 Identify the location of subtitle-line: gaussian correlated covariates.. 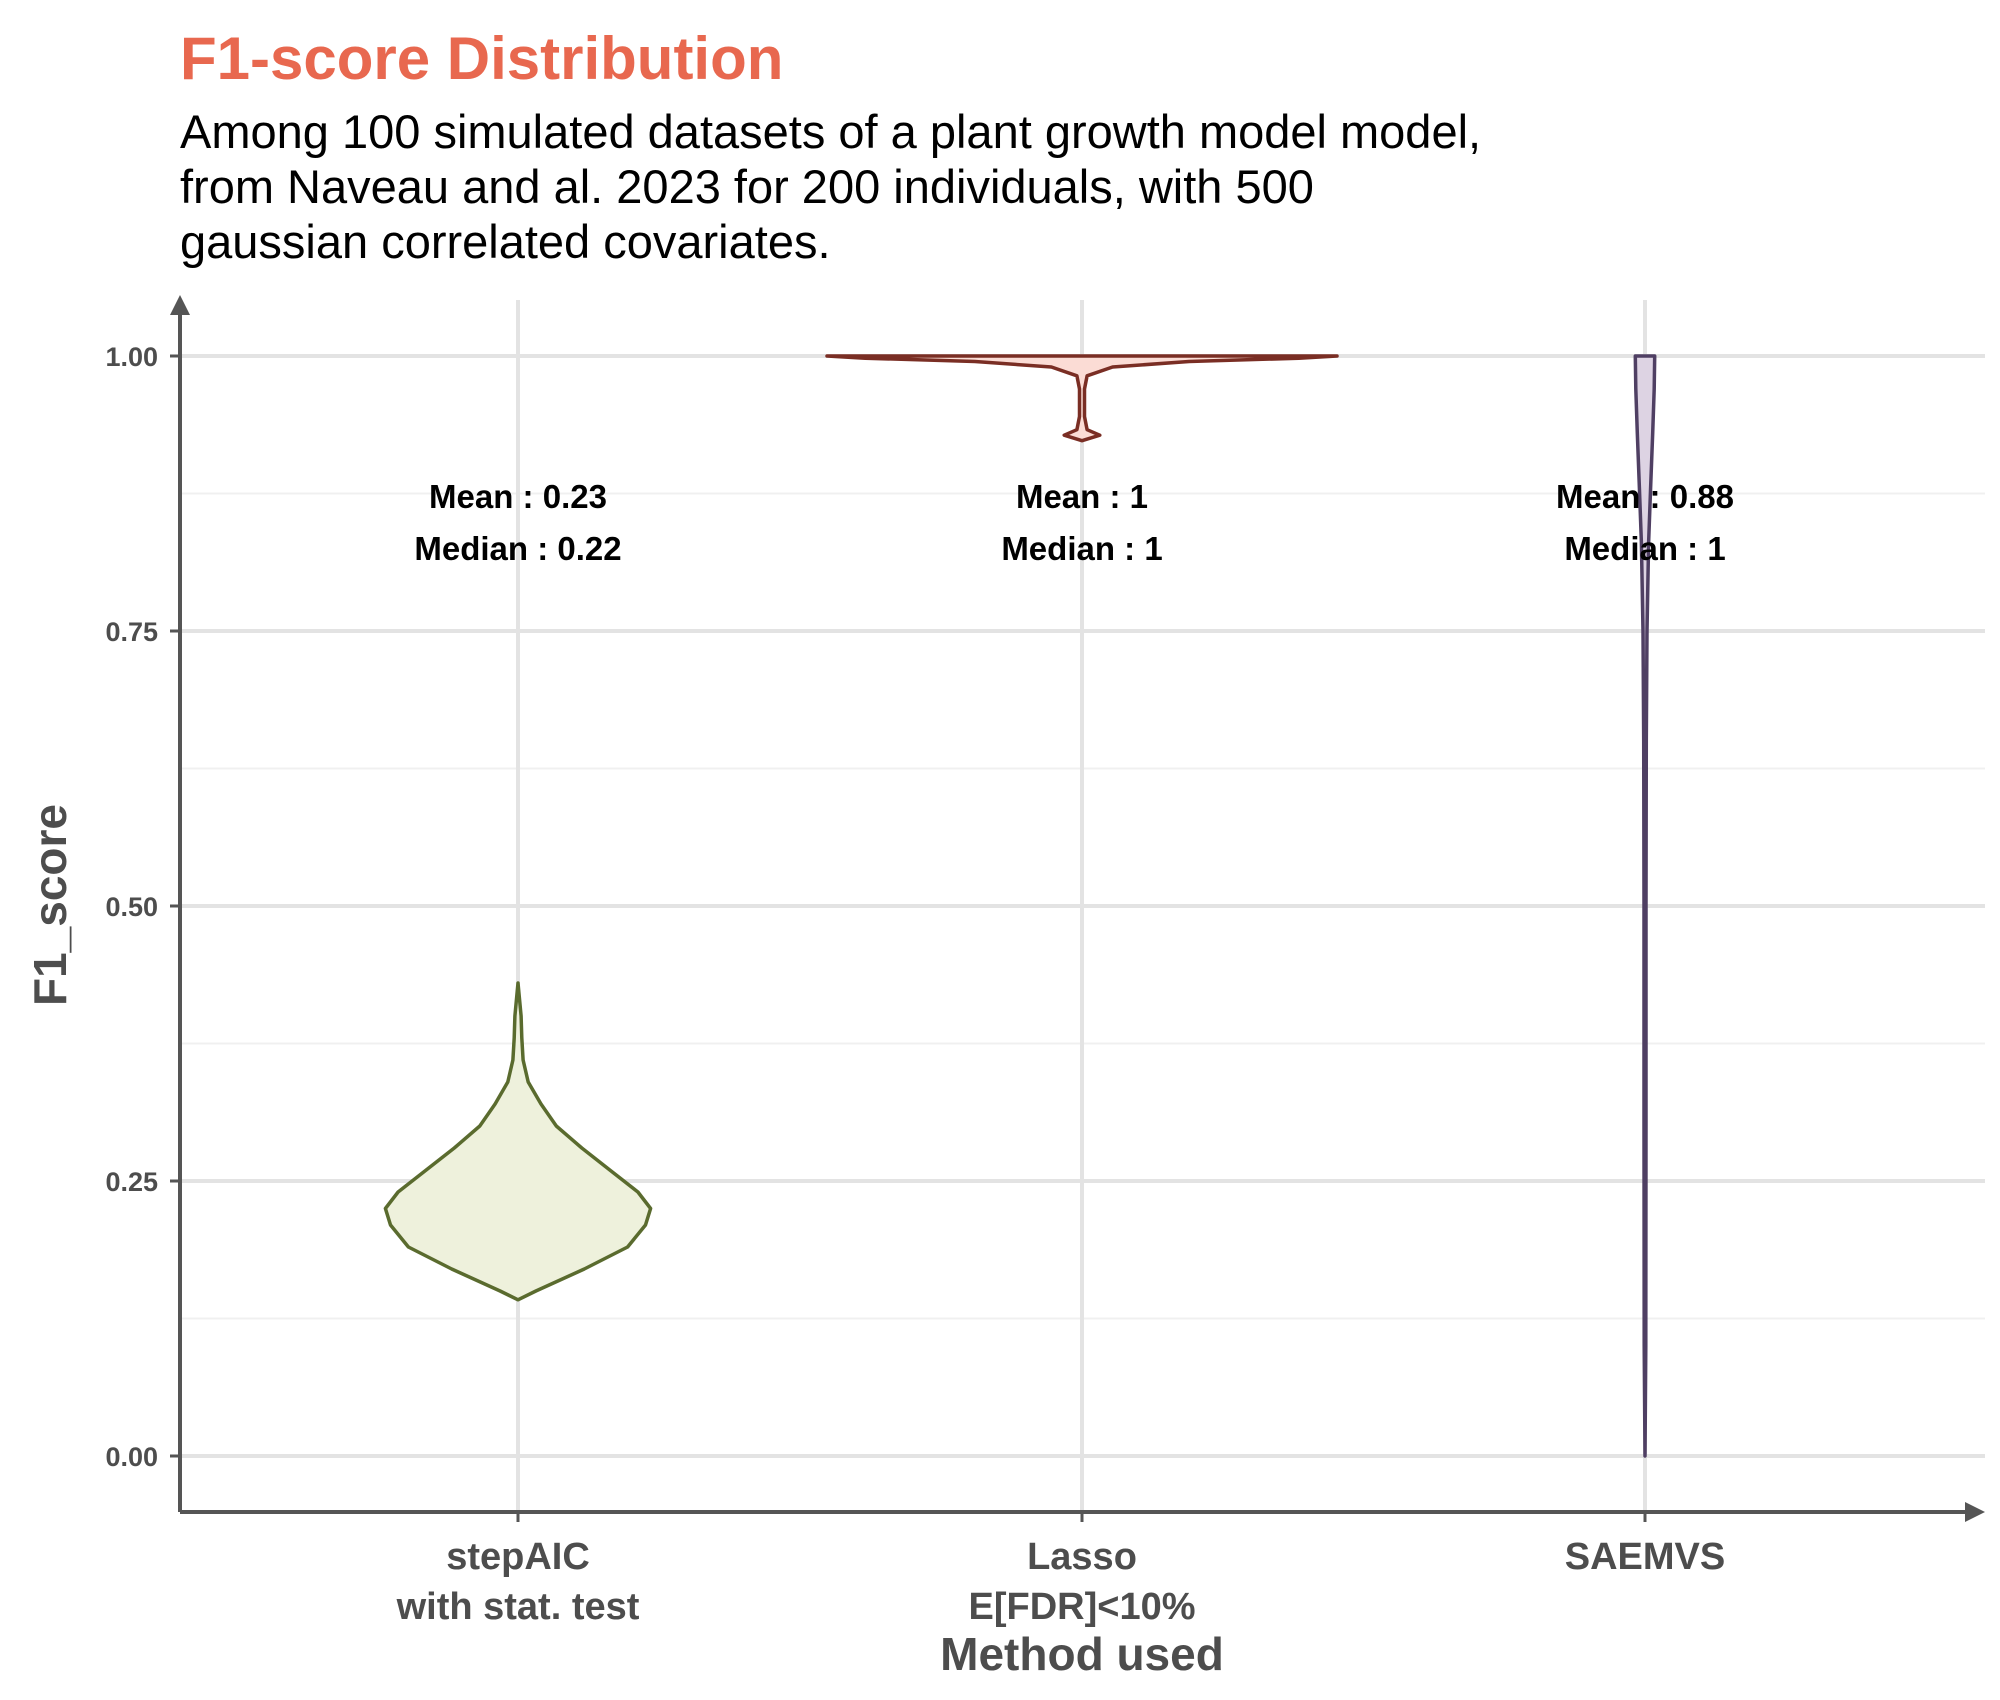
(505, 241).